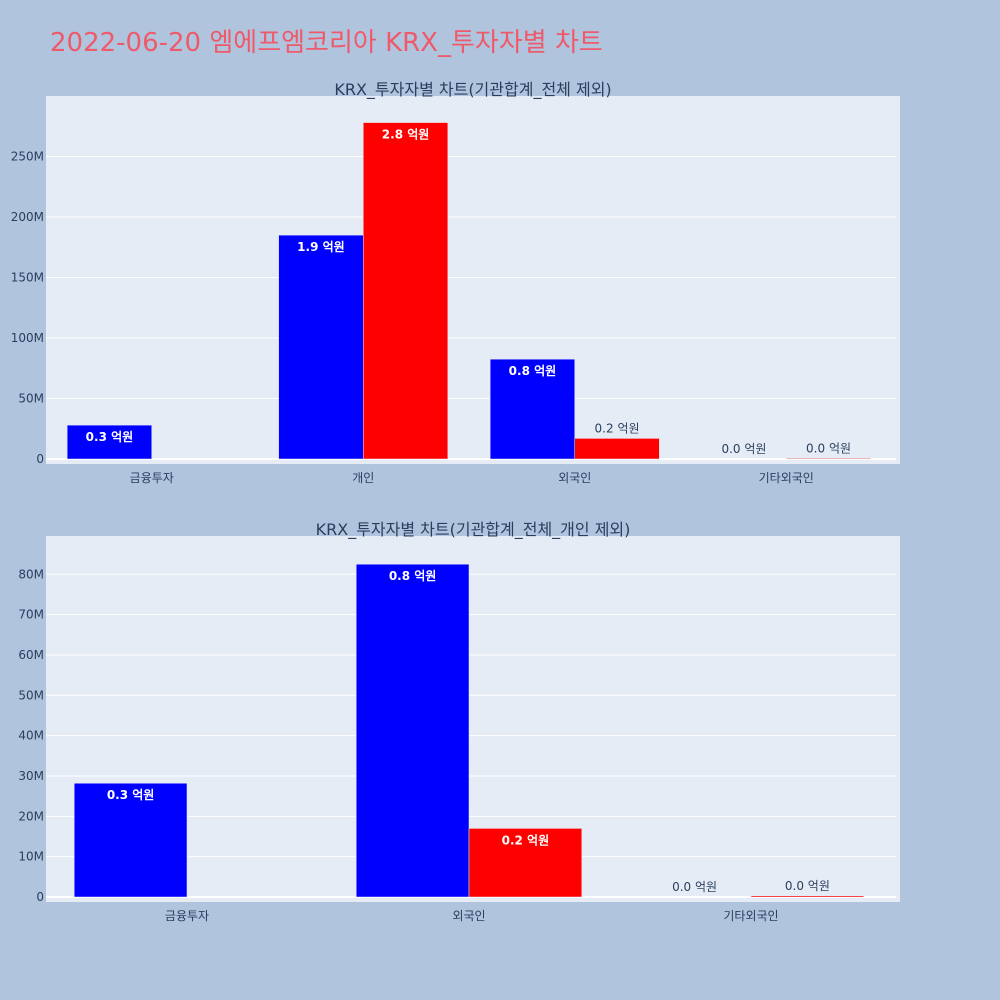 This screenshot has width=1000, height=1000. What do you see at coordinates (31, 736) in the screenshot?
I see `y-tick-label: 40M` at bounding box center [31, 736].